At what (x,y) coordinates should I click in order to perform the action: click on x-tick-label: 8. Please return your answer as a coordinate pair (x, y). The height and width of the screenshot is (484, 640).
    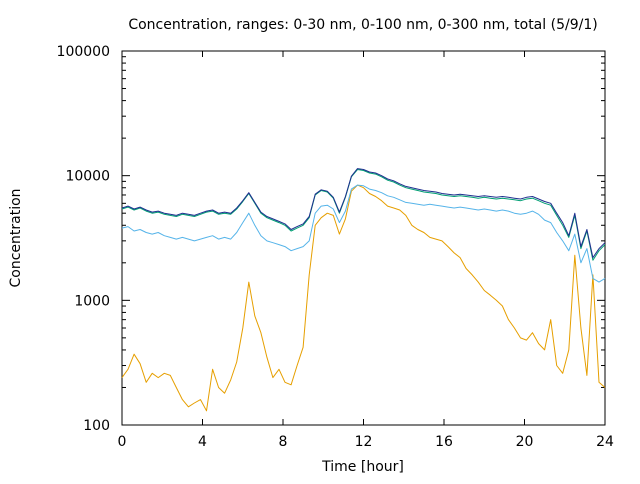
    Looking at the image, I should click on (283, 442).